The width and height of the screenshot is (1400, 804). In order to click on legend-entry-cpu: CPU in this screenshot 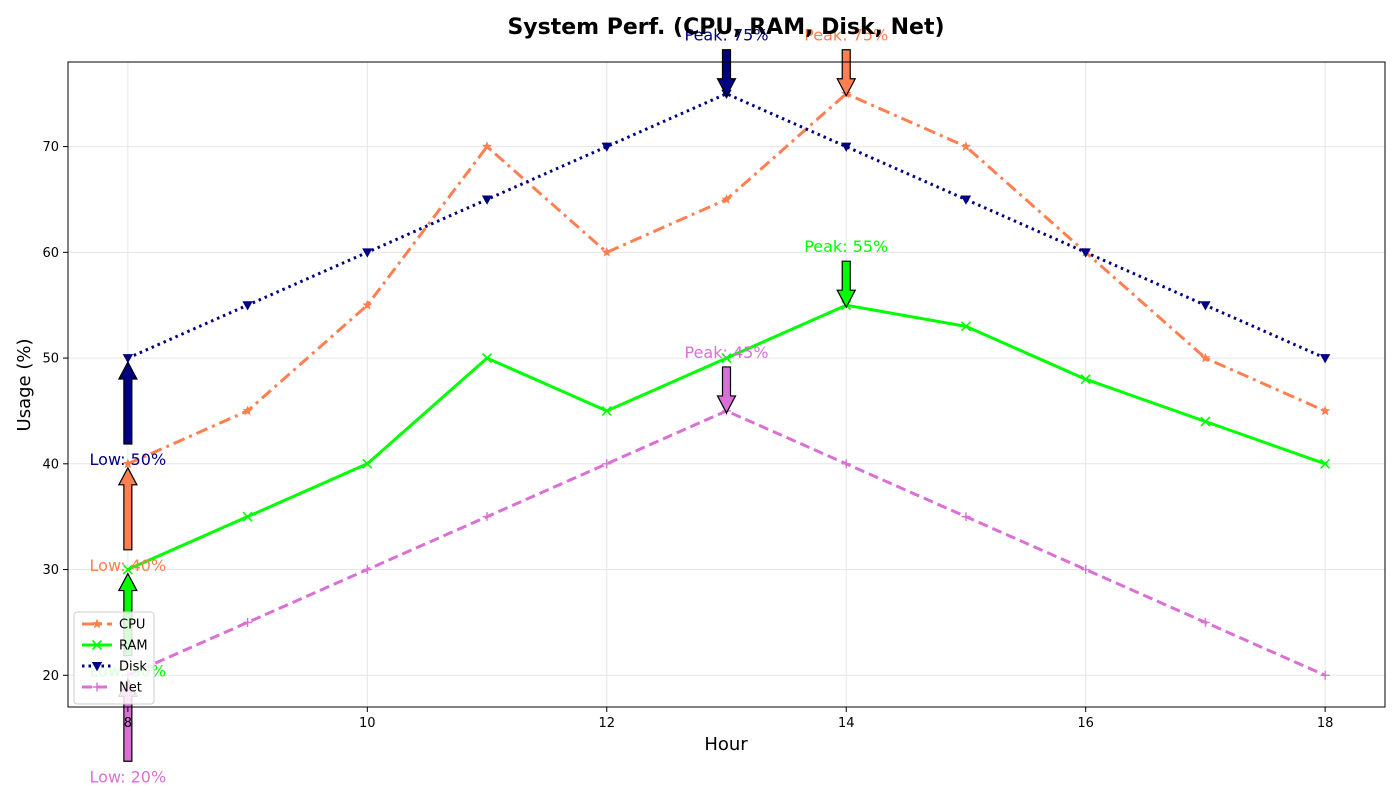, I will do `click(113, 625)`.